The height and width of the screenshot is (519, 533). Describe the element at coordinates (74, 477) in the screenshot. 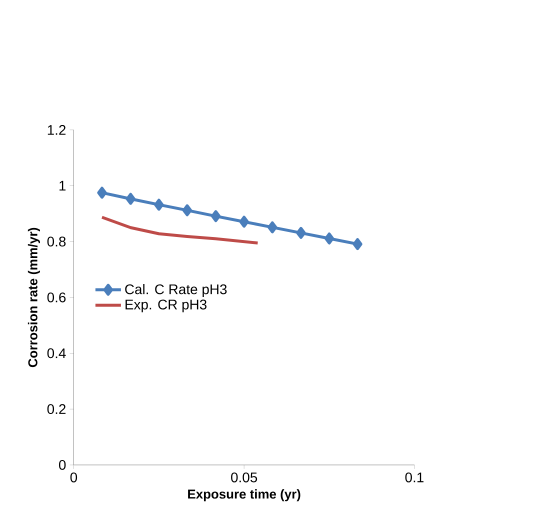

I see `x-tick-label: 0` at that location.